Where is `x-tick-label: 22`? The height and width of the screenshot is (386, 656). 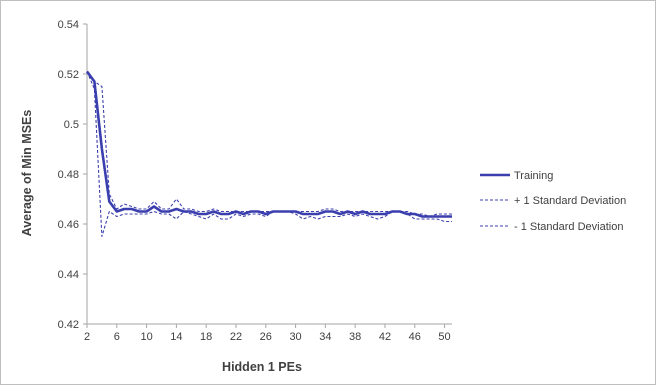
x-tick-label: 22 is located at coordinates (236, 337).